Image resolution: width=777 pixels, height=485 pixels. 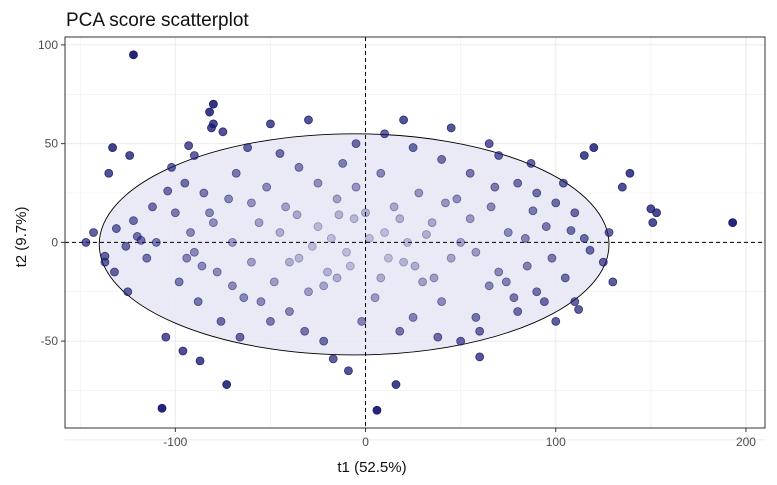 I want to click on x-tick-label: -100, so click(x=175, y=442).